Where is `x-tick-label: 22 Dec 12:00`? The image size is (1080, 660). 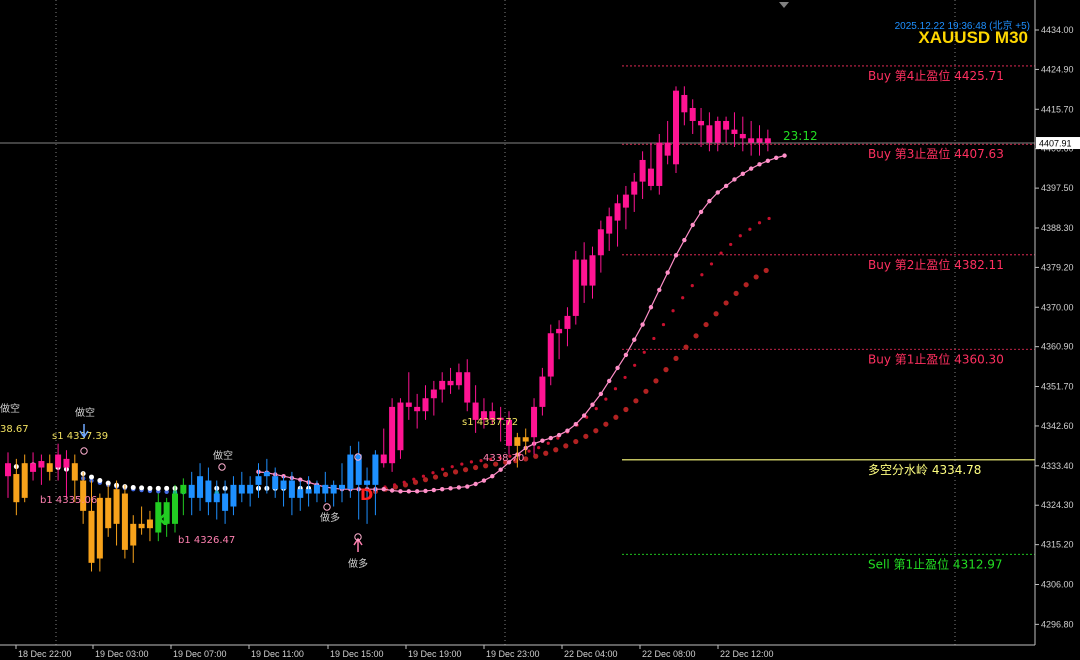 x-tick-label: 22 Dec 12:00 is located at coordinates (747, 654).